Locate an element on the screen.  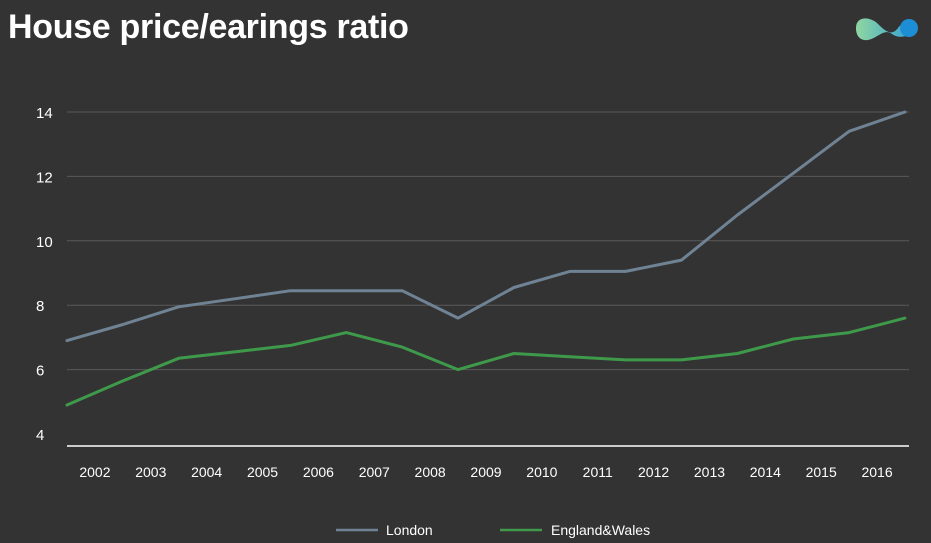
y-tick-label: 14 is located at coordinates (44, 113).